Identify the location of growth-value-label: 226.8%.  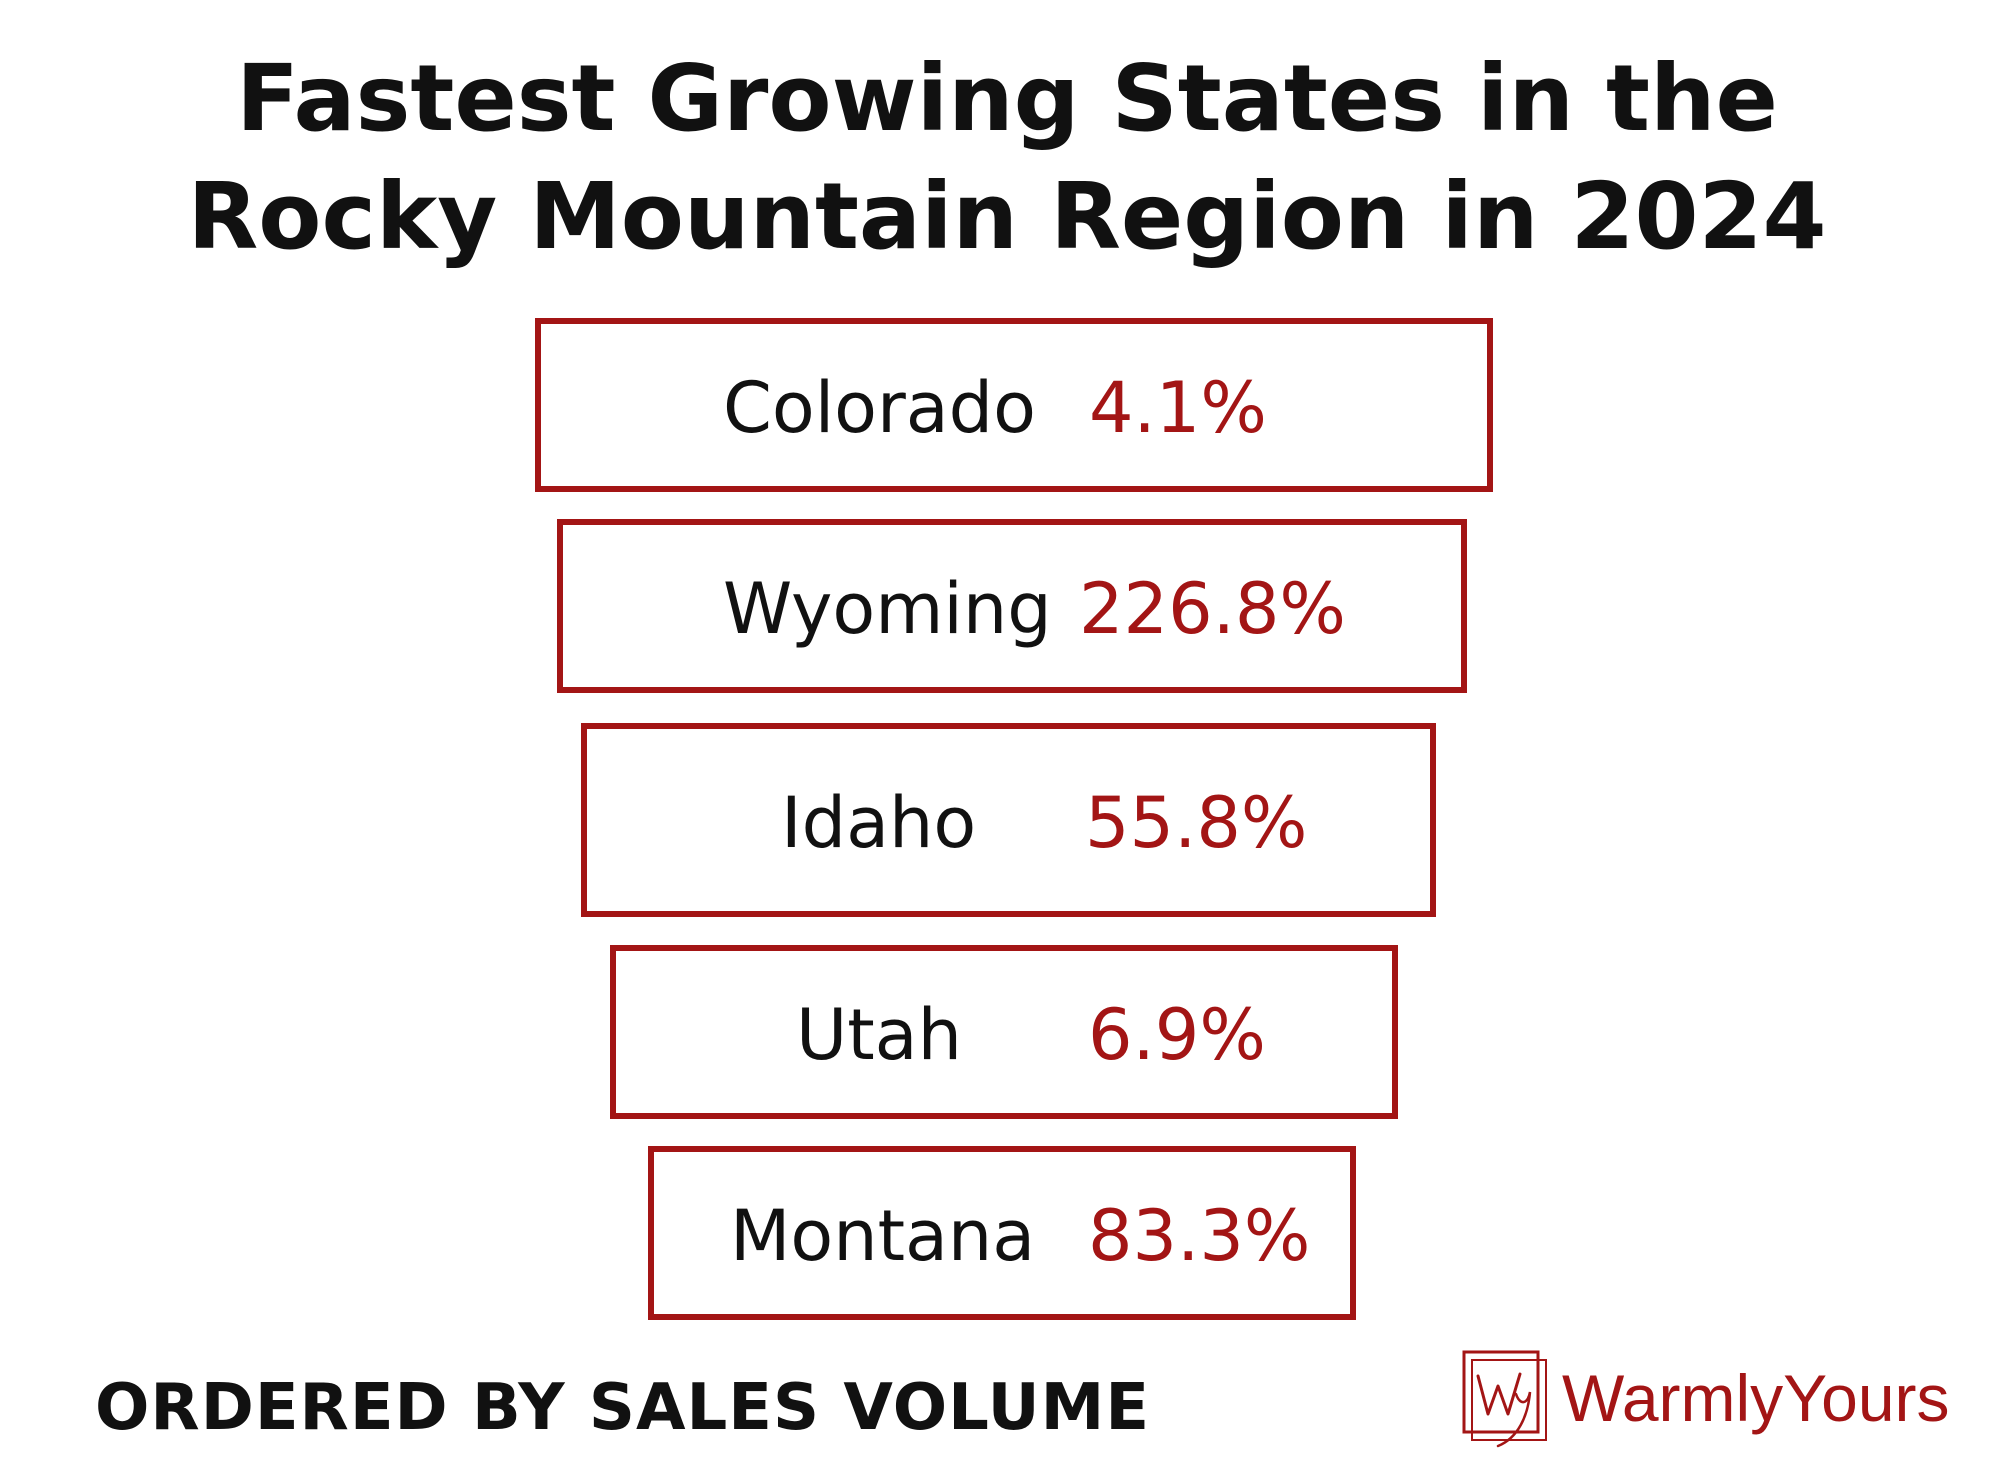
(1212, 609).